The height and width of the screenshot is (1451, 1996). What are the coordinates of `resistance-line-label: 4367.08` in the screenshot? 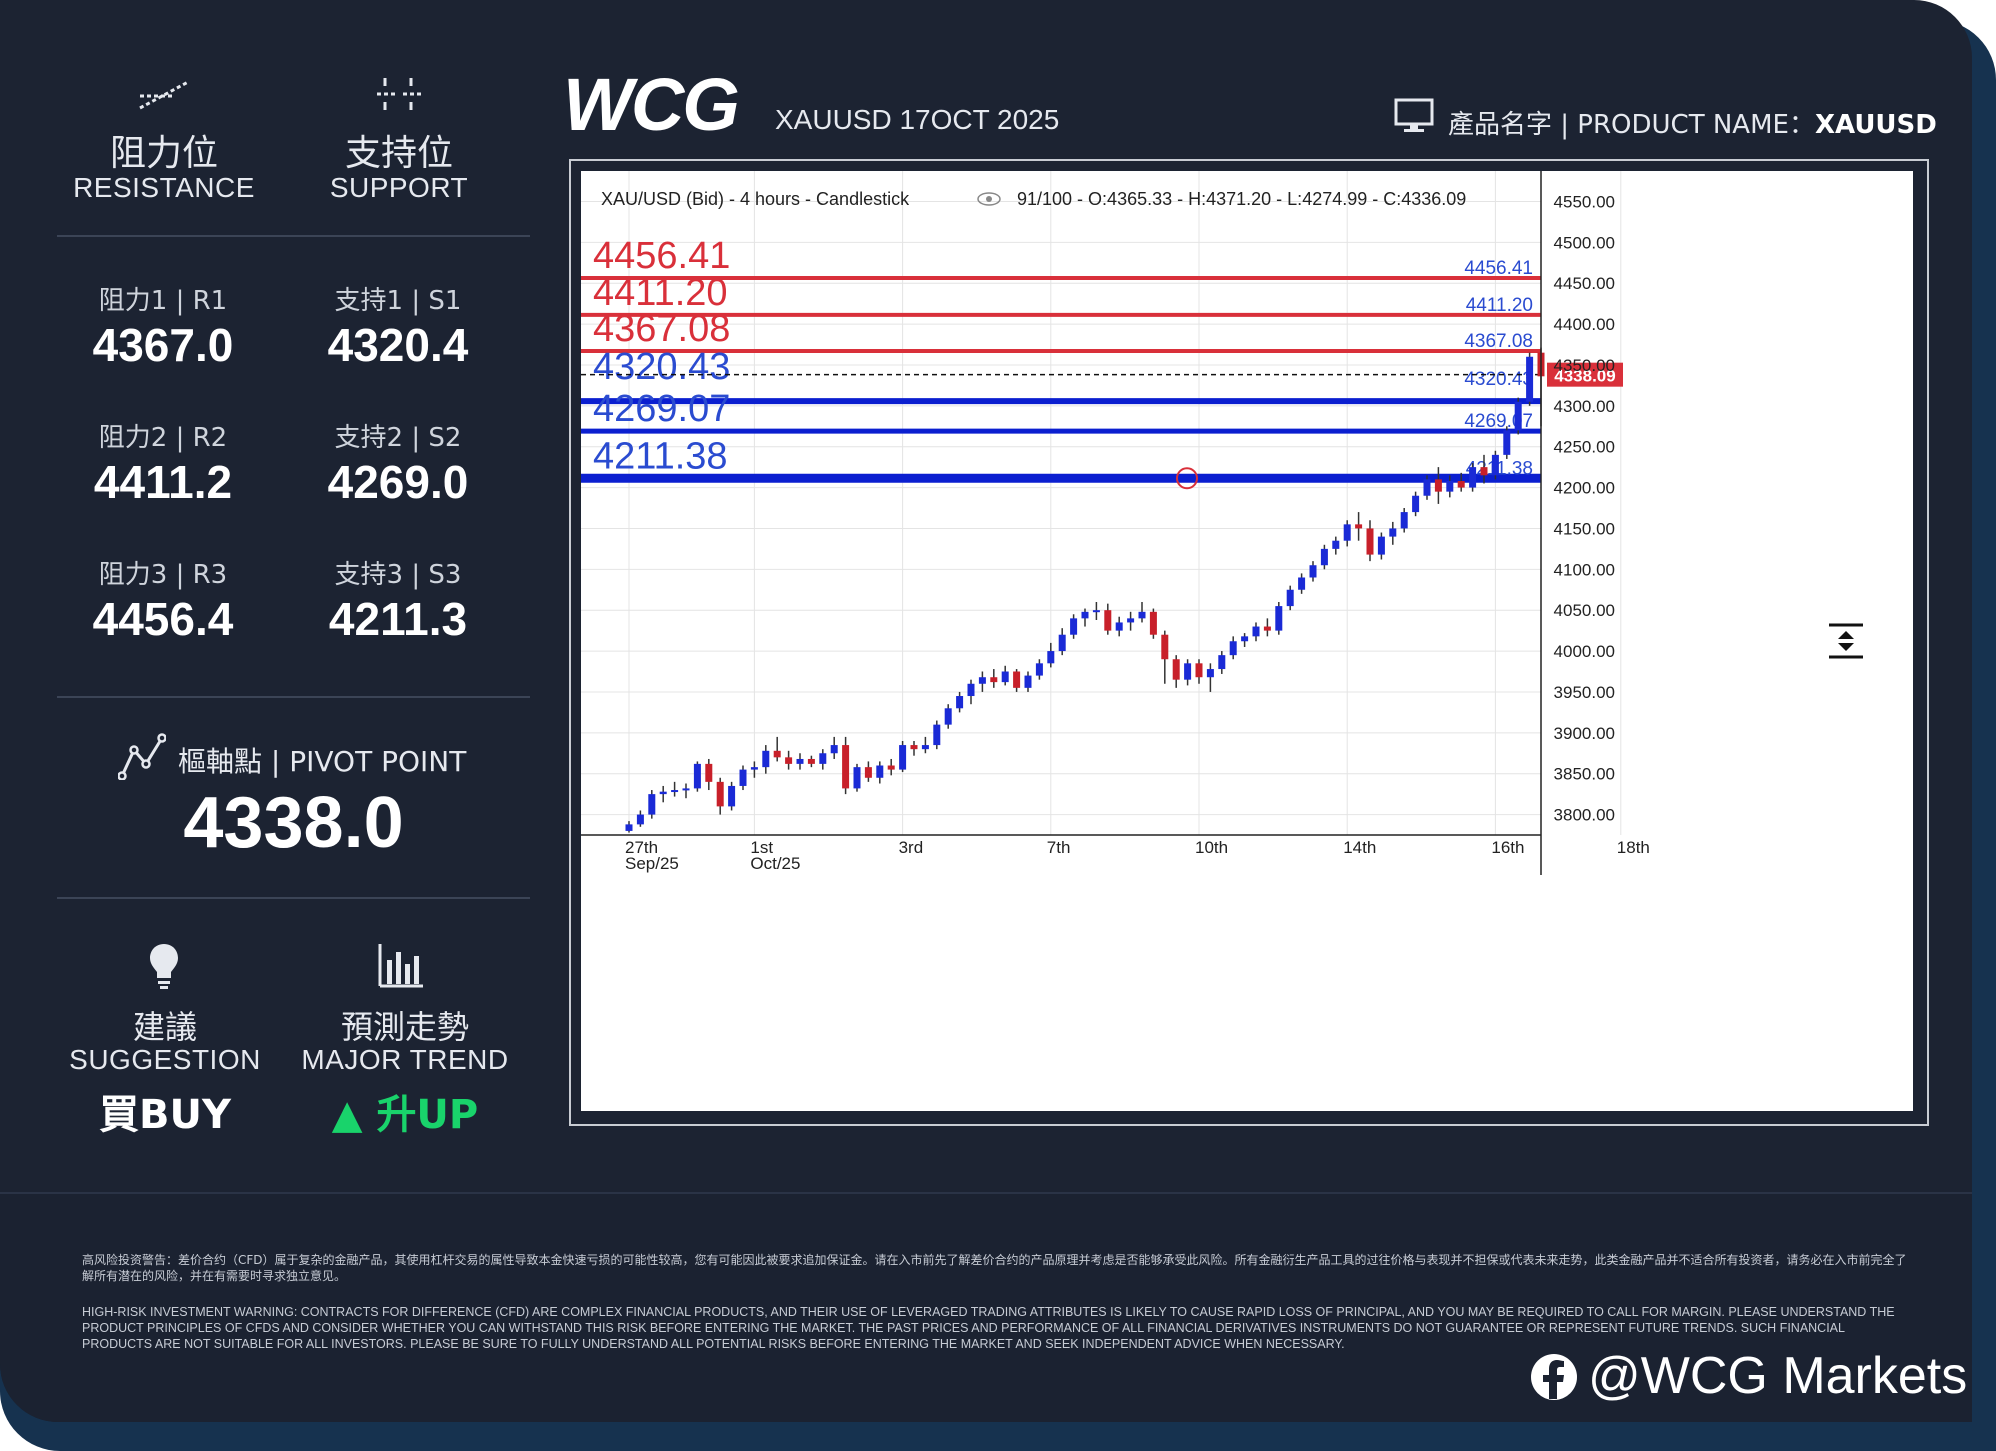 It's located at (661, 329).